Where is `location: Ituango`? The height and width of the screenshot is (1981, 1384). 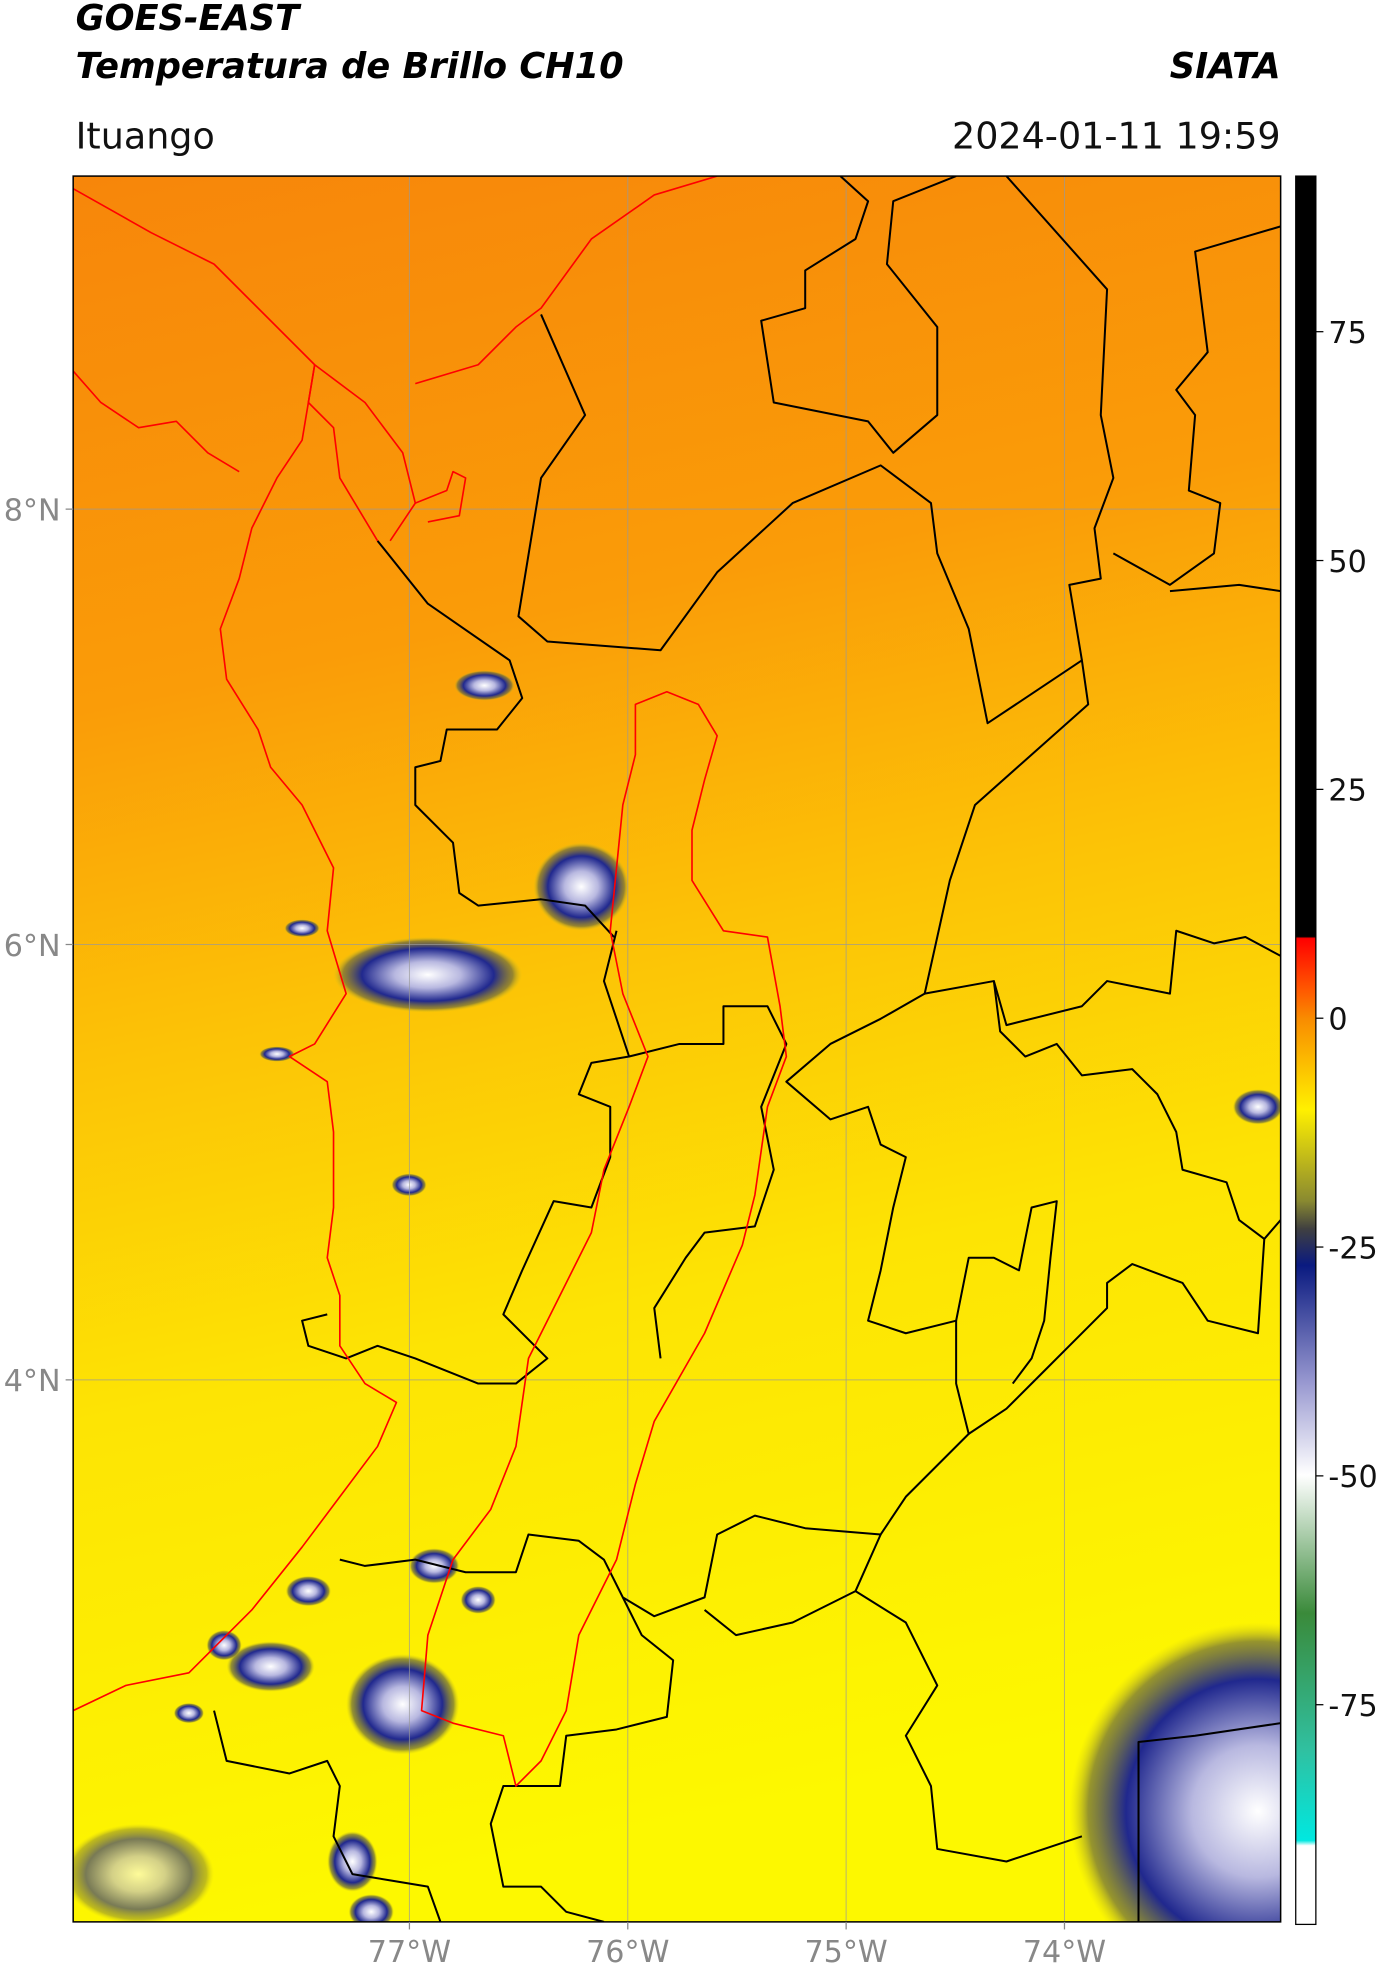 location: Ituango is located at coordinates (145, 135).